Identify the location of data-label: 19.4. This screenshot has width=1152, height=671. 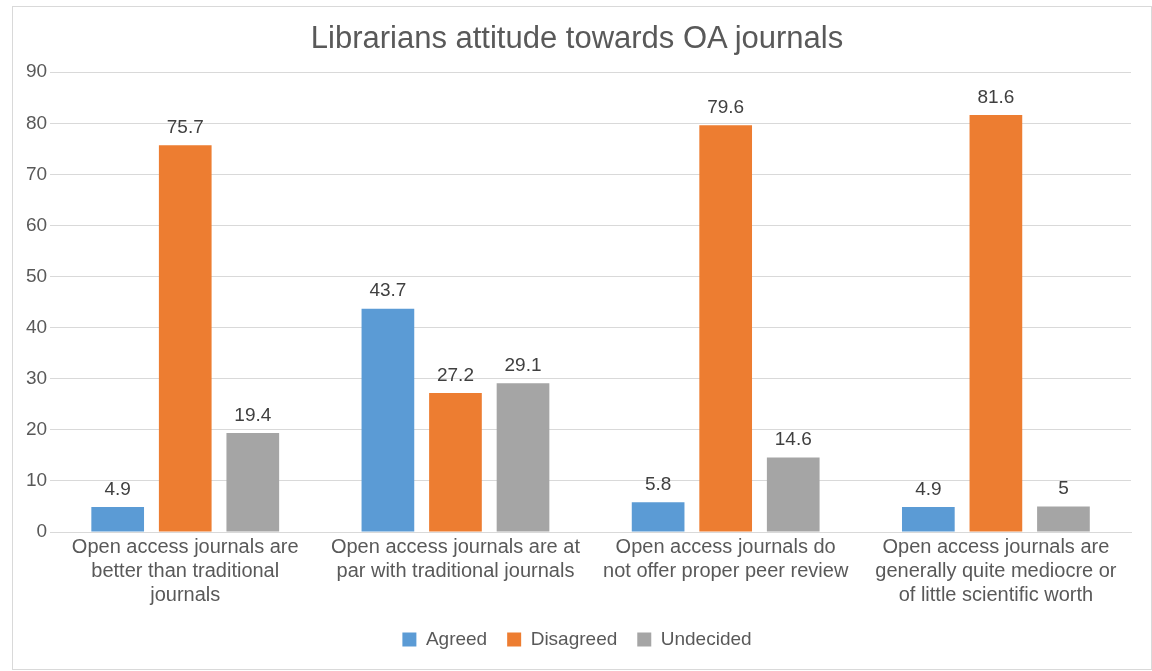
(253, 414).